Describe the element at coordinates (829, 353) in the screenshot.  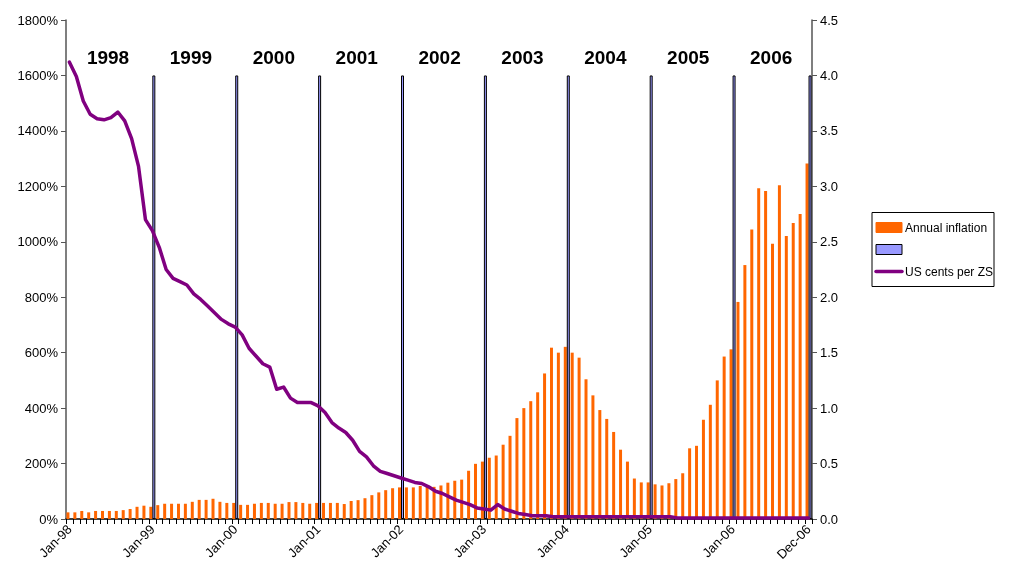
I see `y2-tick-label: 1.5` at that location.